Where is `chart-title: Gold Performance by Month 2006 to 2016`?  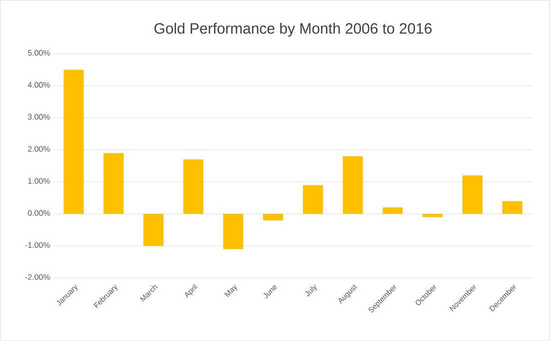 chart-title: Gold Performance by Month 2006 to 2016 is located at coordinates (293, 29).